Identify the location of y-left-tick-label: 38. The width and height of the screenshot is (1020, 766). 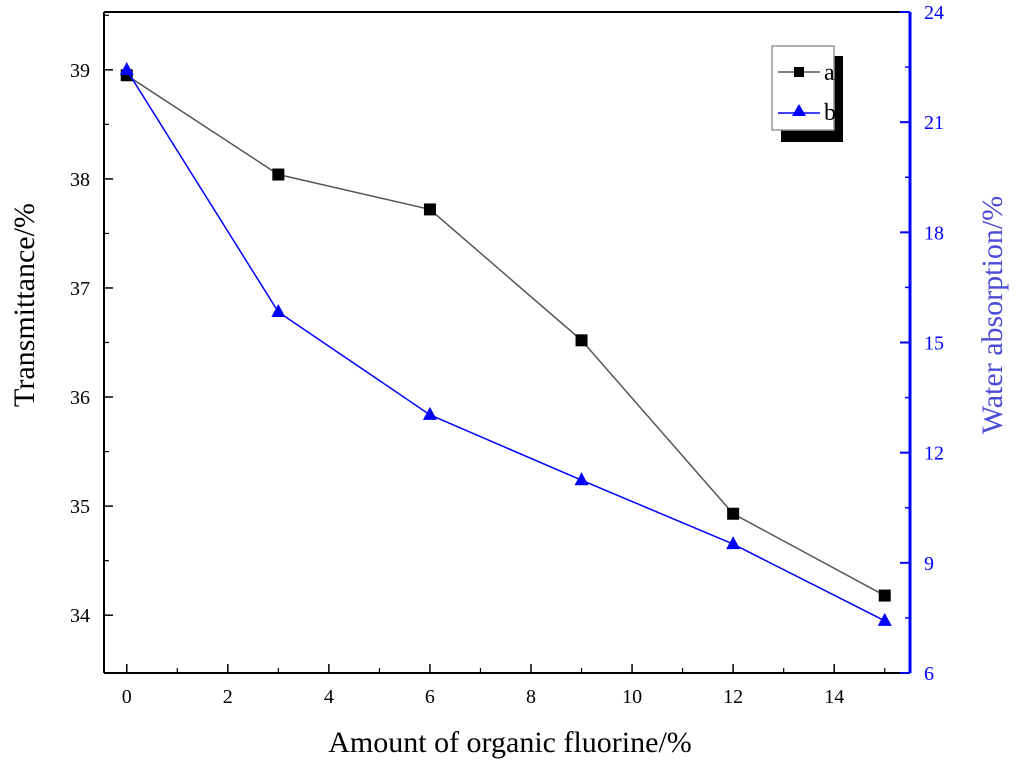
(80, 180).